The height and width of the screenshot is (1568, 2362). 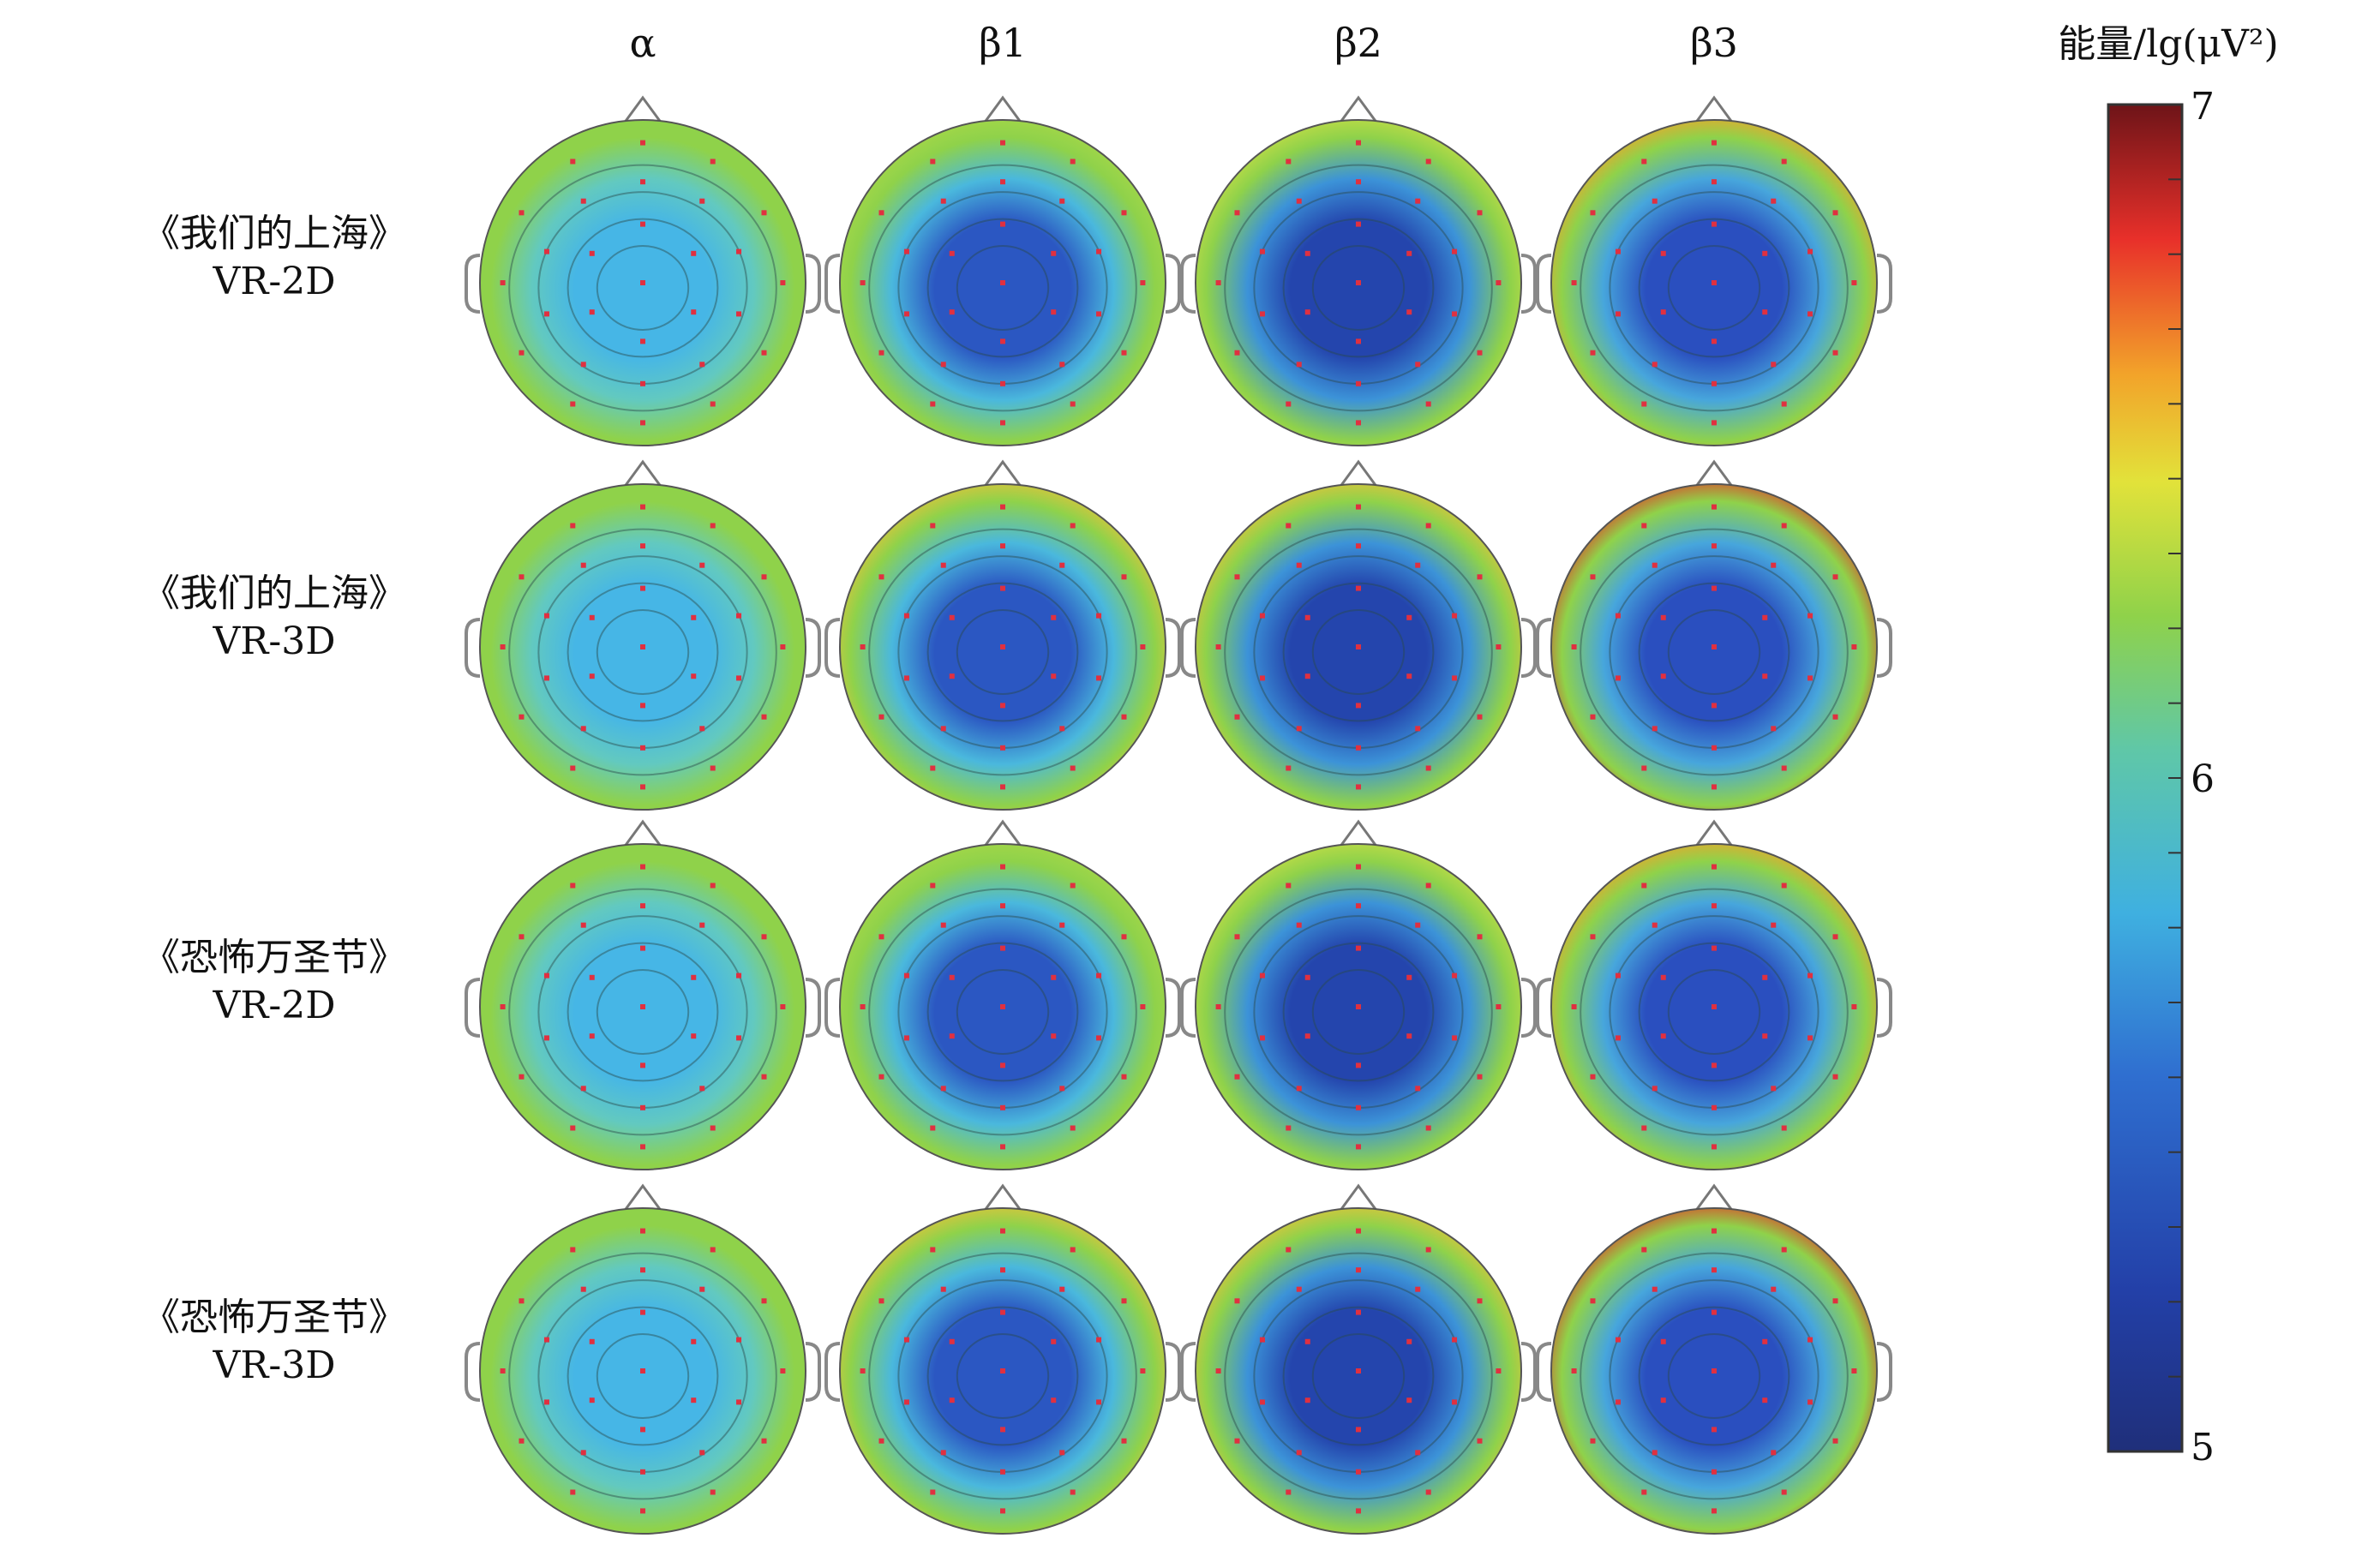 What do you see at coordinates (1714, 1359) in the screenshot?
I see `head-map-r4-c4` at bounding box center [1714, 1359].